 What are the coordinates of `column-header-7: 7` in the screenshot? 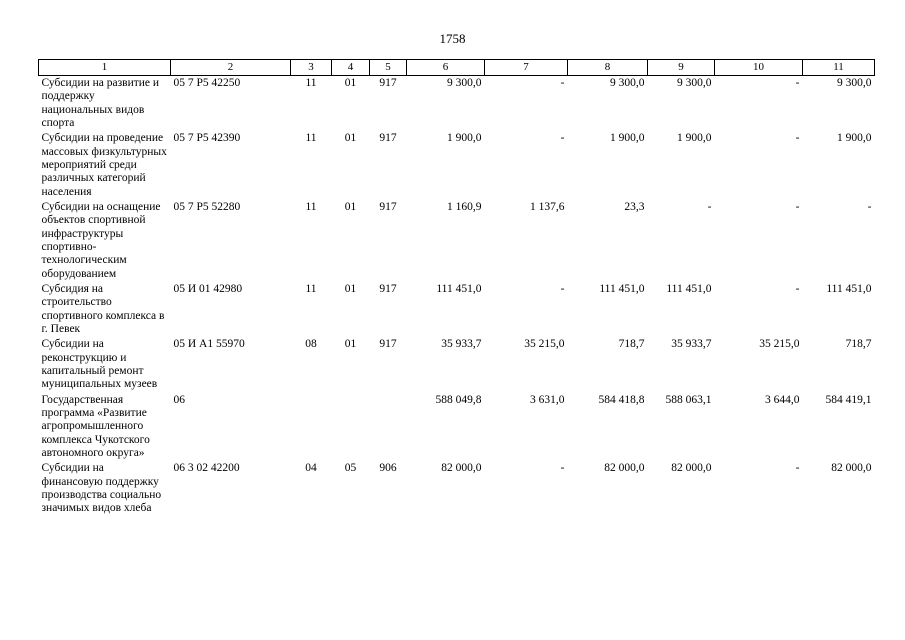 It's located at (526, 67).